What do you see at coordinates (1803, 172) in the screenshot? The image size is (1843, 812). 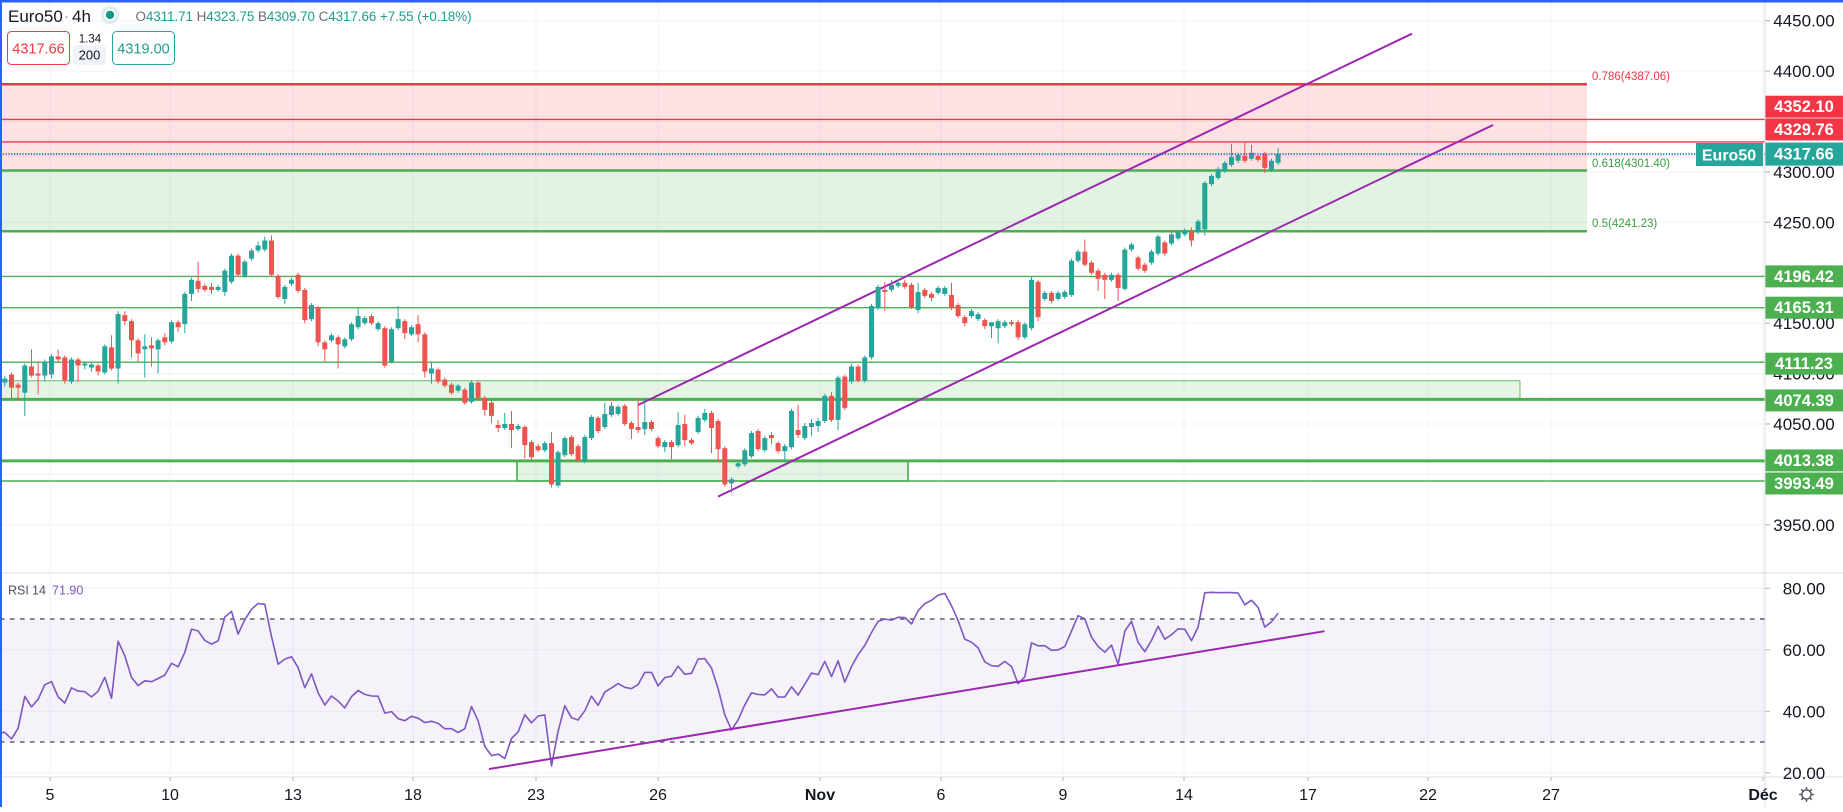 I see `svg-text: 4300.00` at bounding box center [1803, 172].